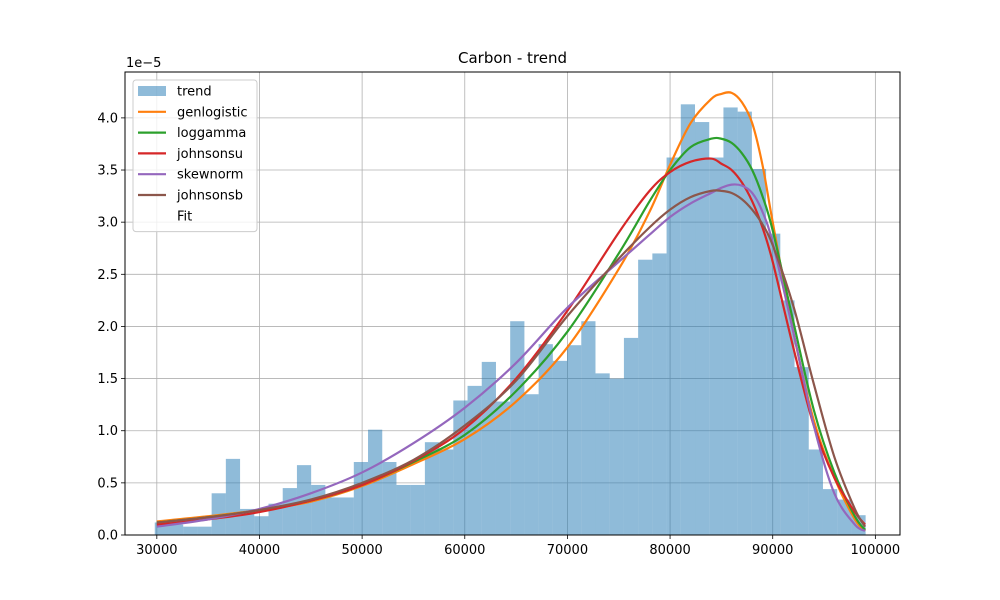 This screenshot has width=1000, height=600. Describe the element at coordinates (152, 91) in the screenshot. I see `legend-swatch` at that location.